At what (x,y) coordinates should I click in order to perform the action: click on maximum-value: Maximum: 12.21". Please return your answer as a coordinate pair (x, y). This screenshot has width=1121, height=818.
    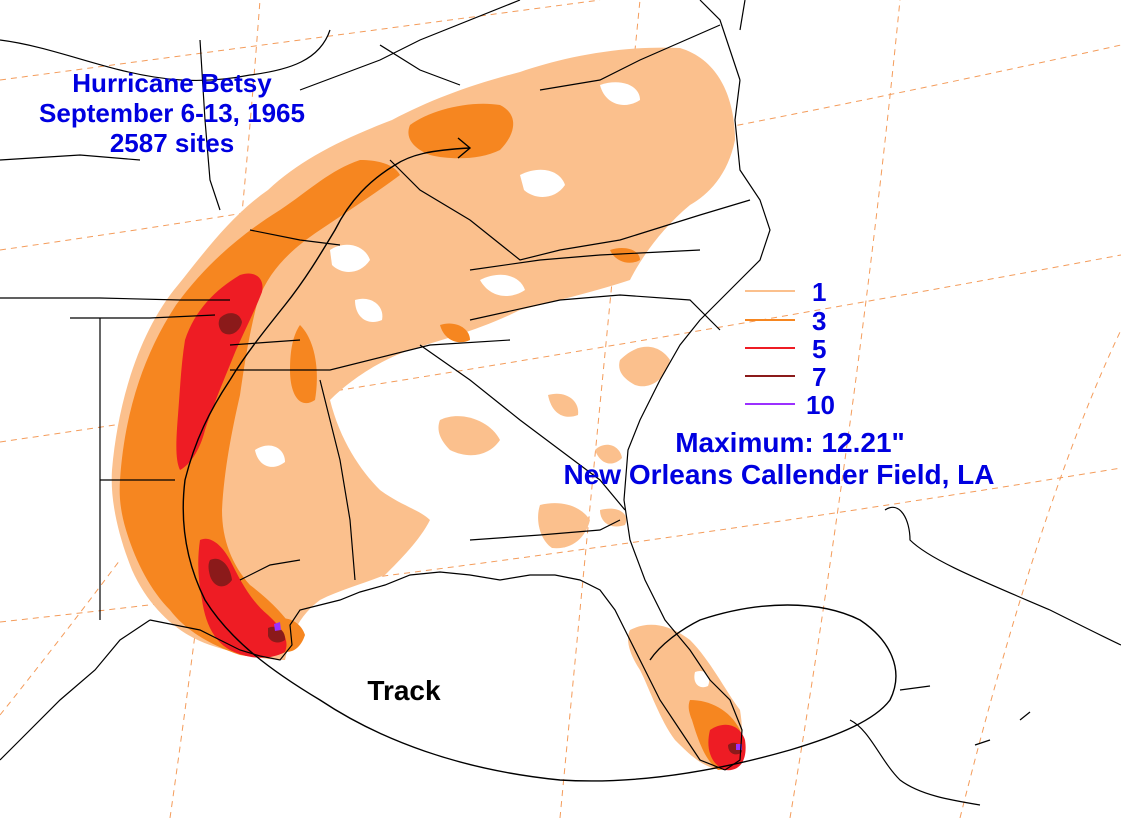
    Looking at the image, I should click on (790, 442).